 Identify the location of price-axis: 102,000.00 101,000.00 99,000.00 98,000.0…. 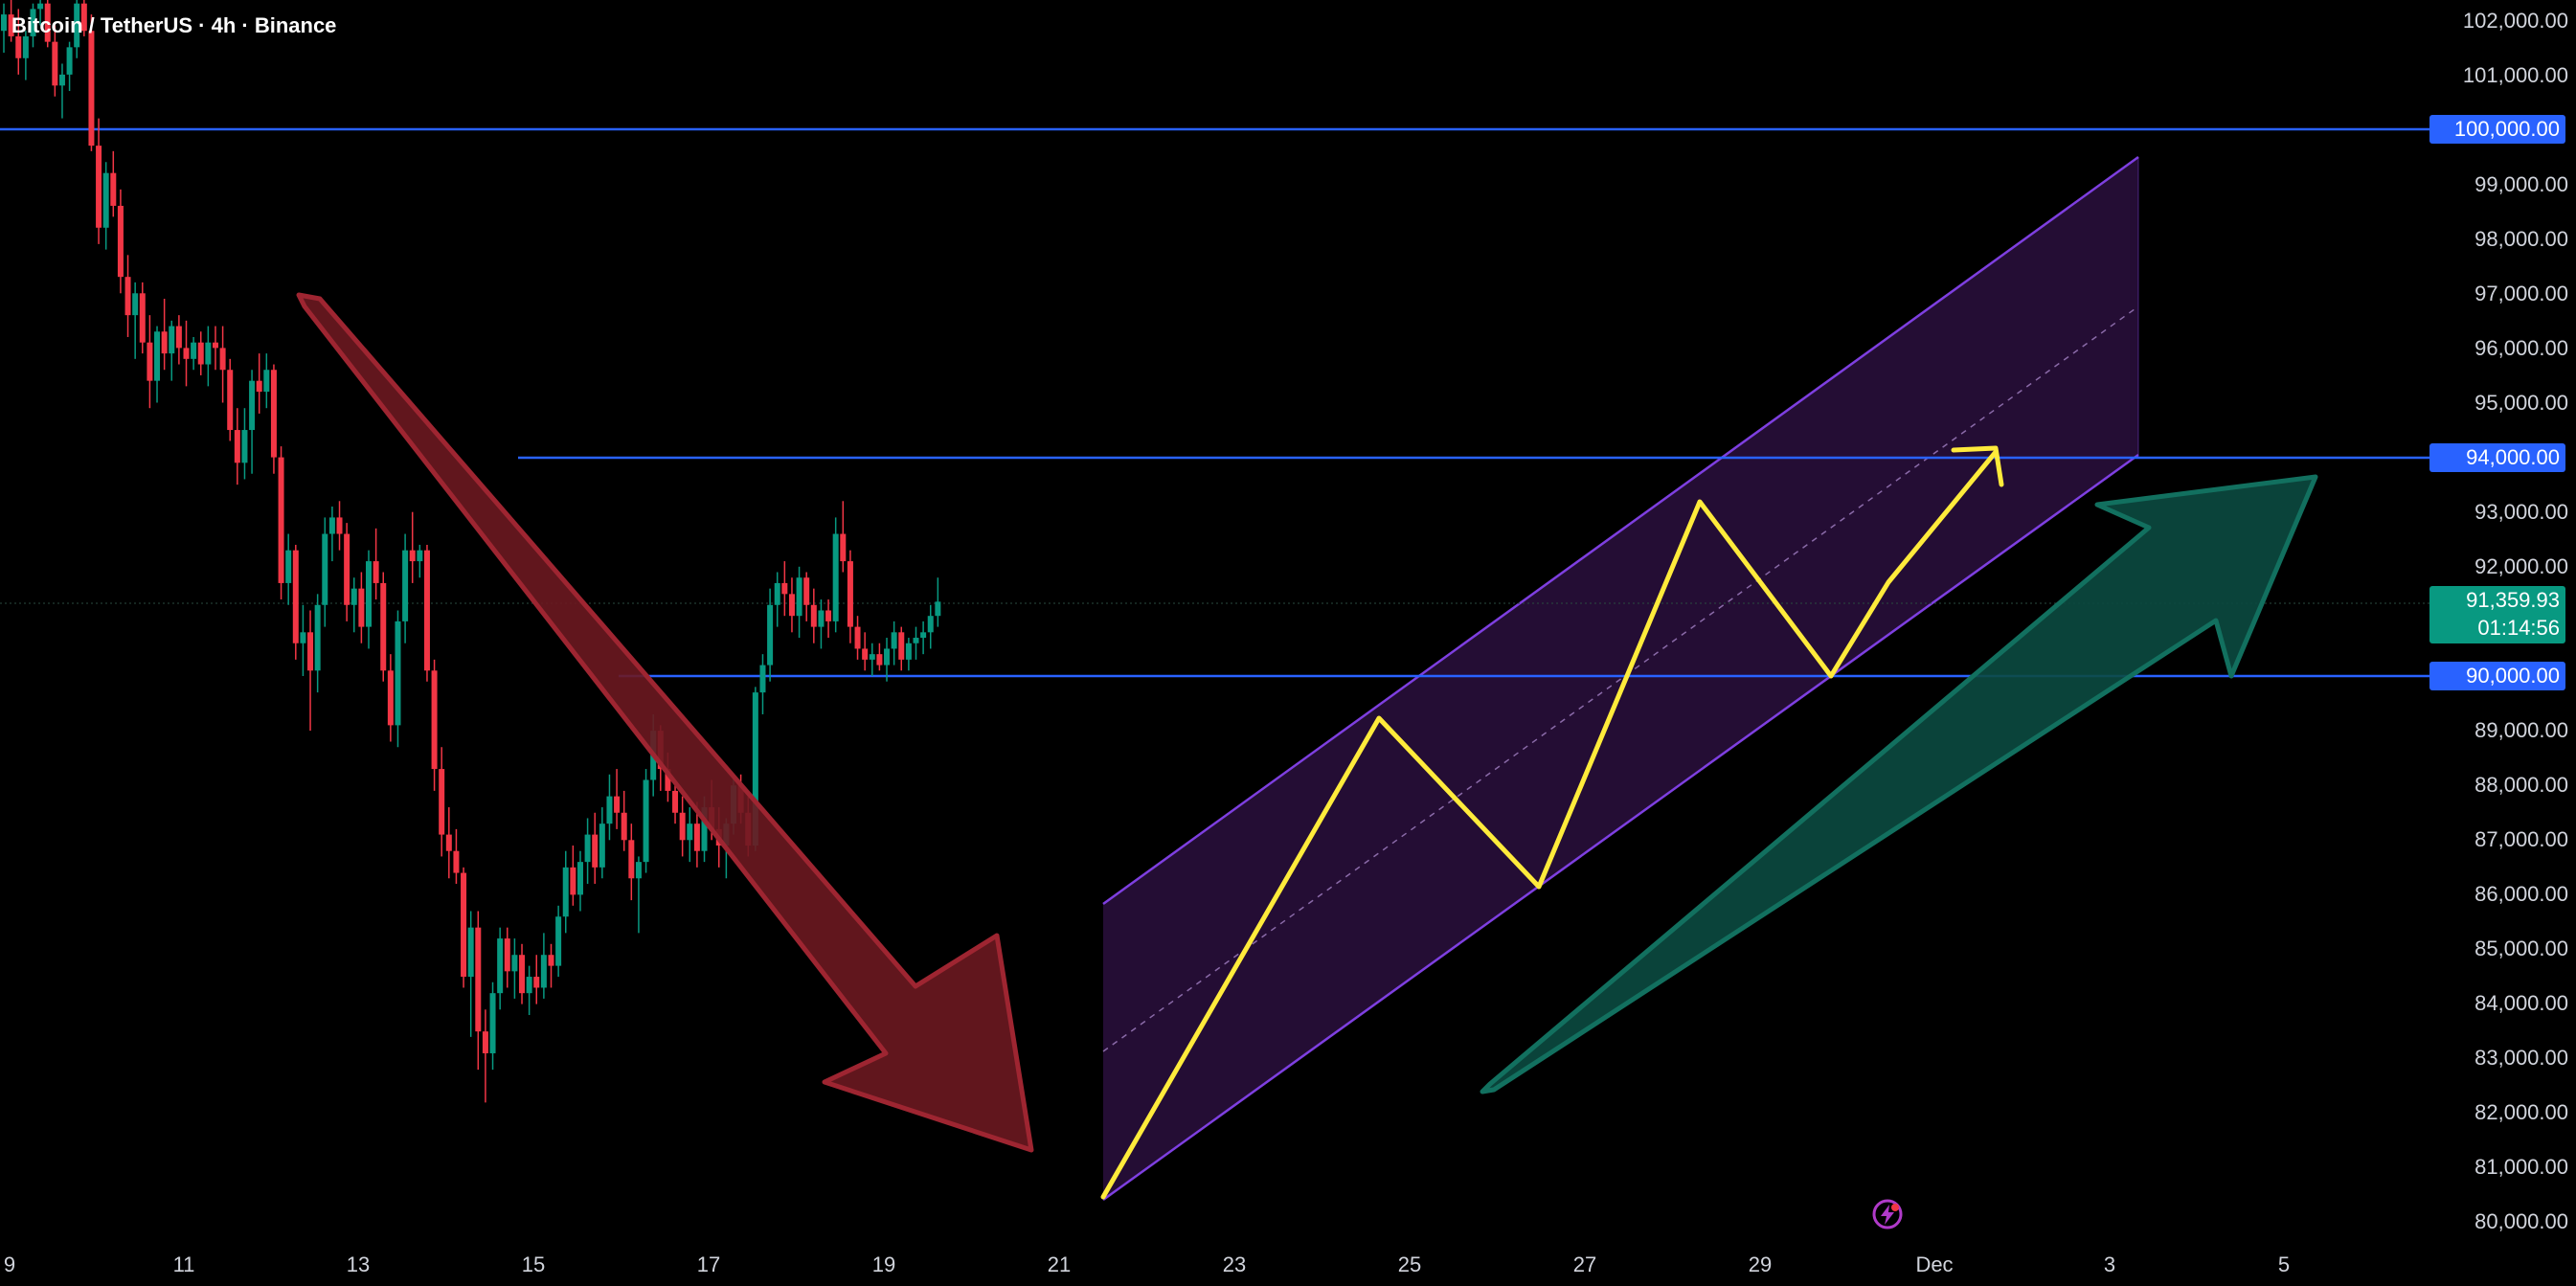
(2502, 622).